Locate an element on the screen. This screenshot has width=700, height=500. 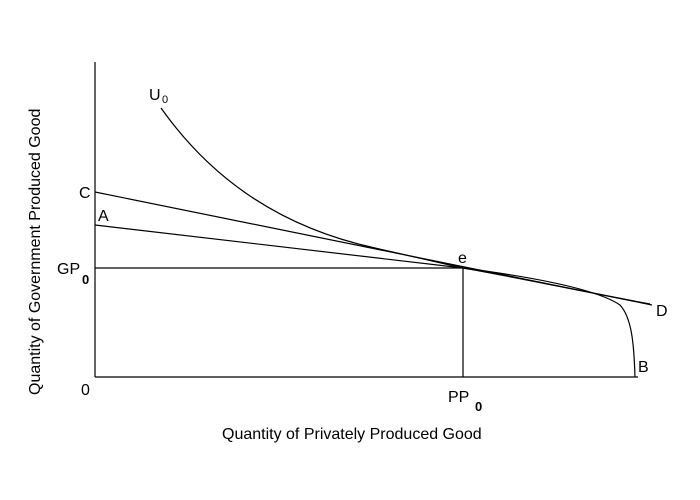
label-d: D is located at coordinates (662, 311).